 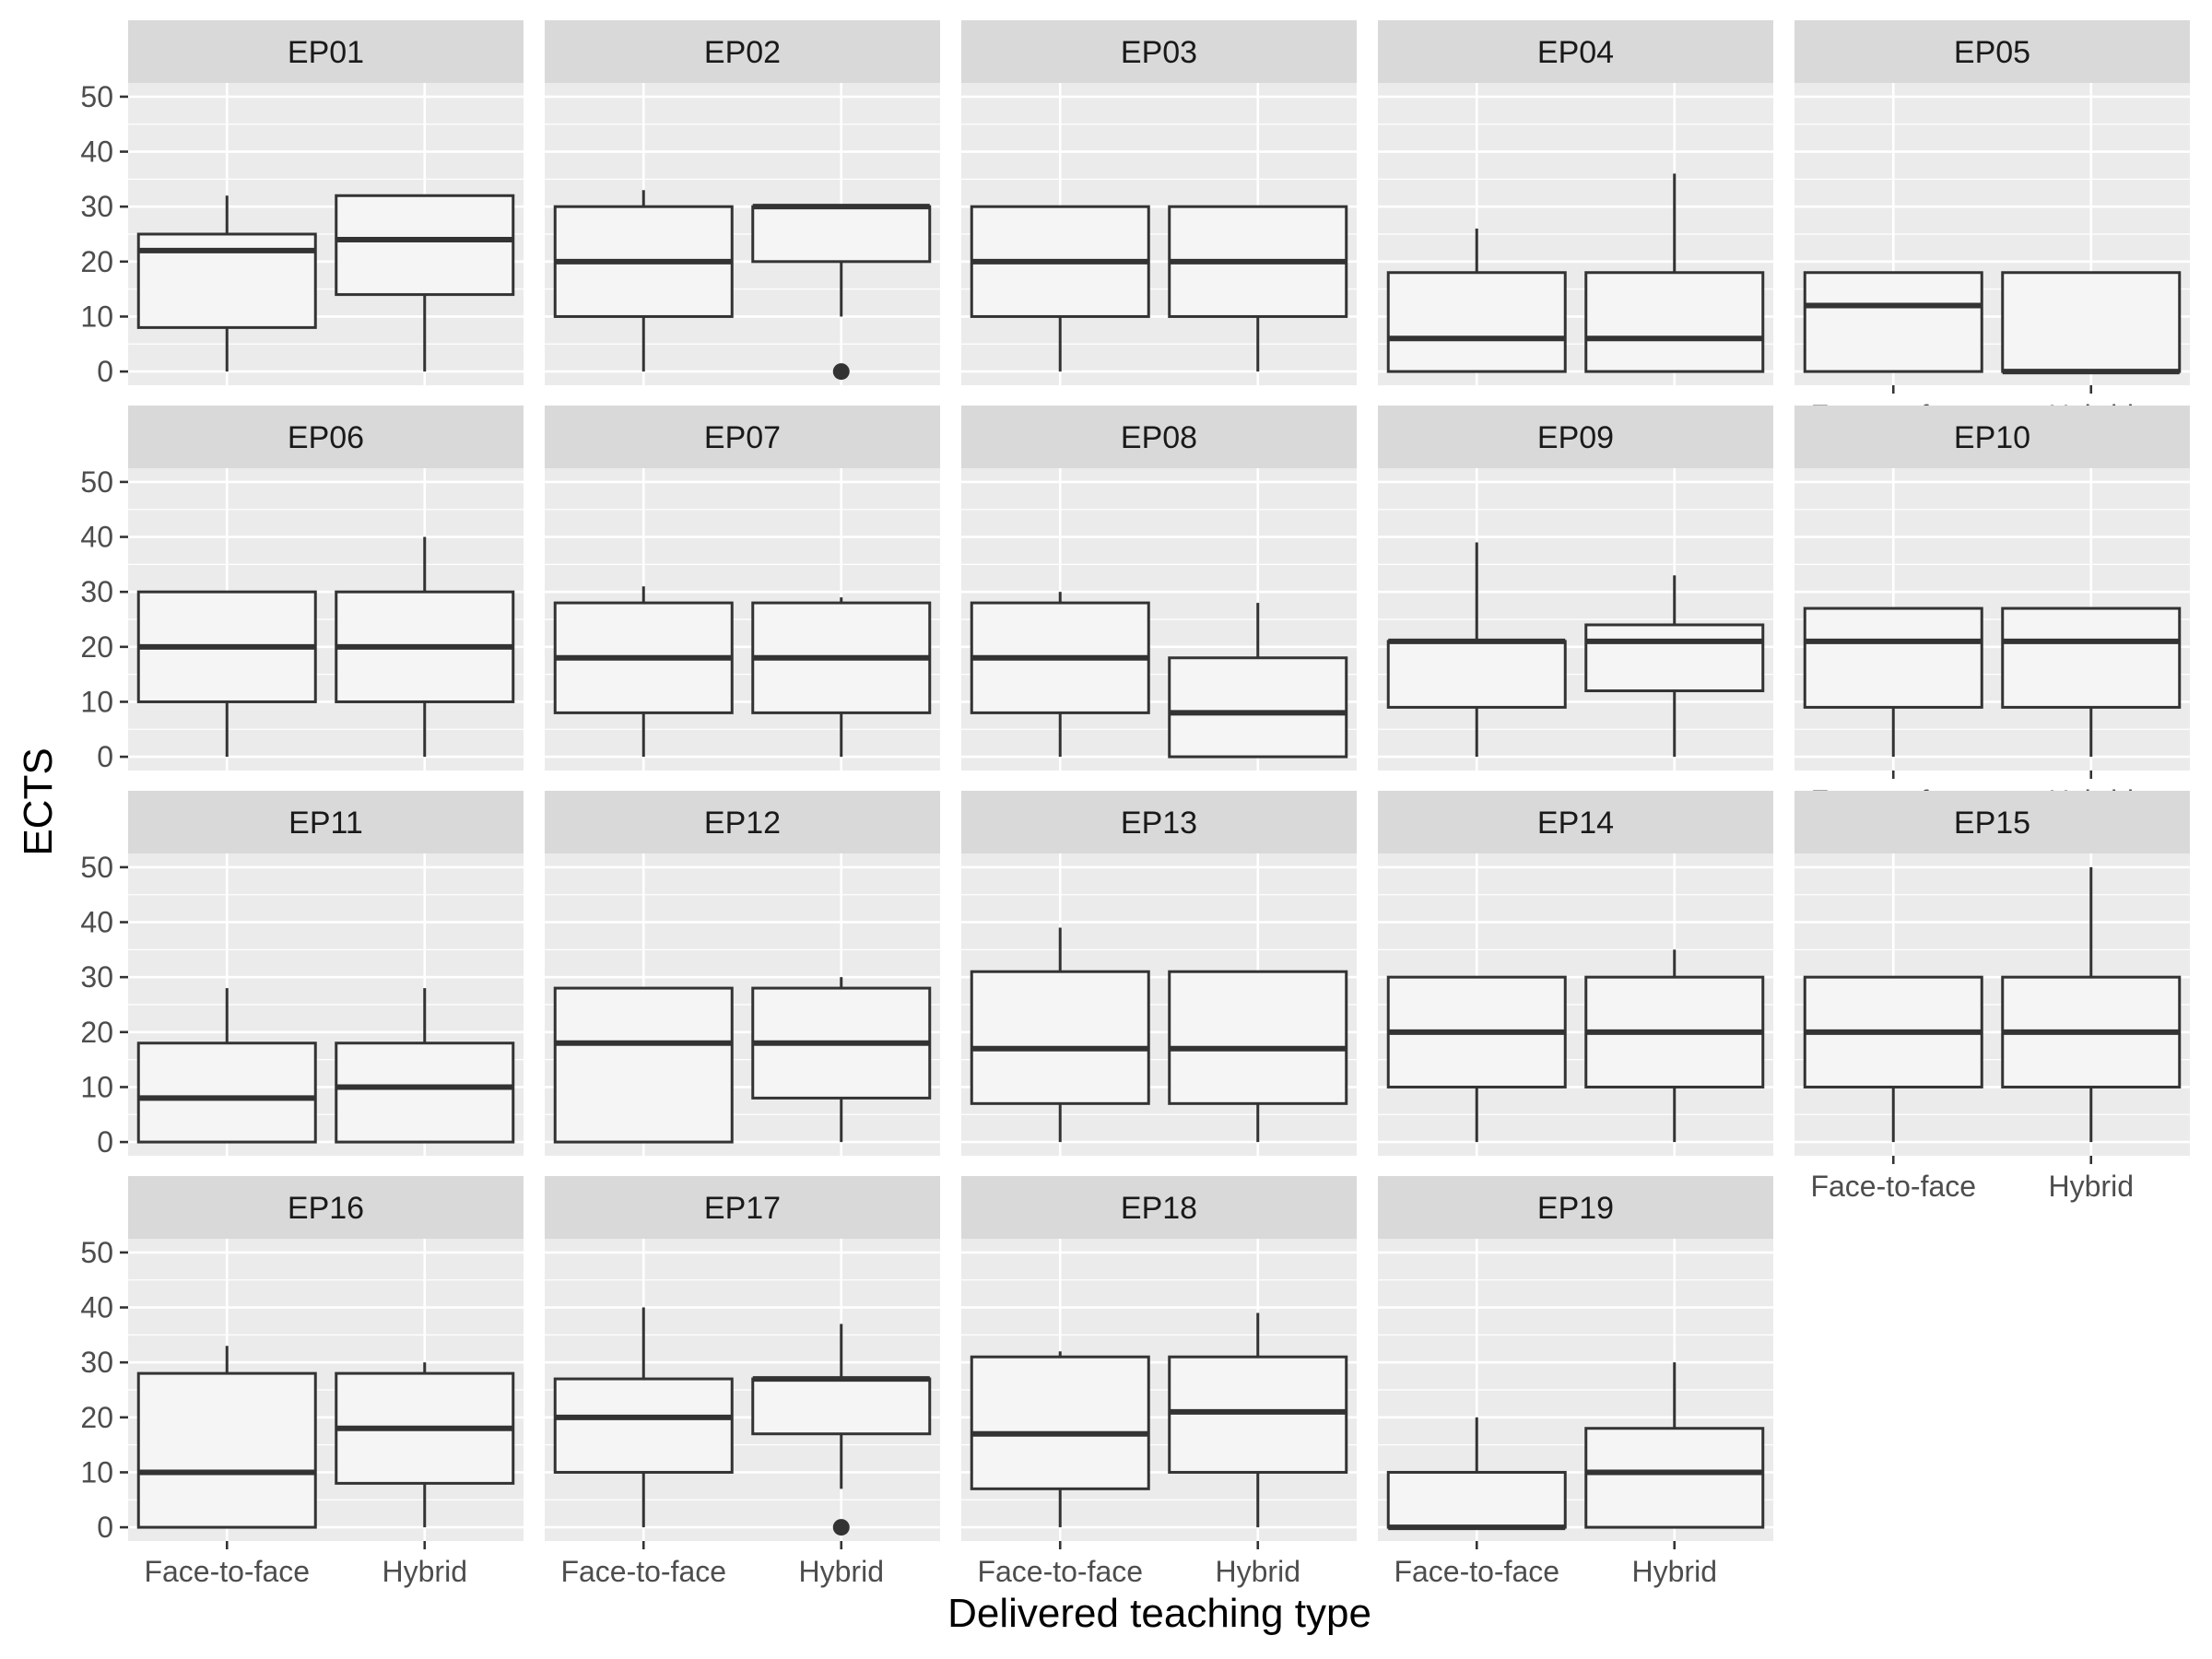 I want to click on strip-ep04, so click(x=1575, y=51).